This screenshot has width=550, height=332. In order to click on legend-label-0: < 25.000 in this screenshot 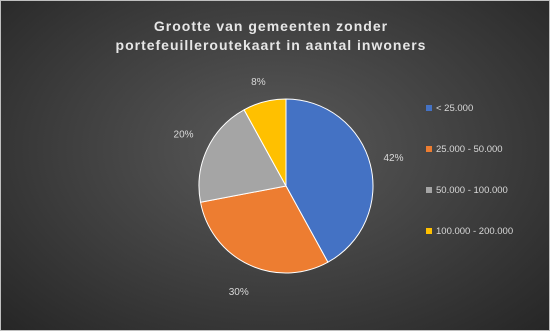, I will do `click(455, 108)`.